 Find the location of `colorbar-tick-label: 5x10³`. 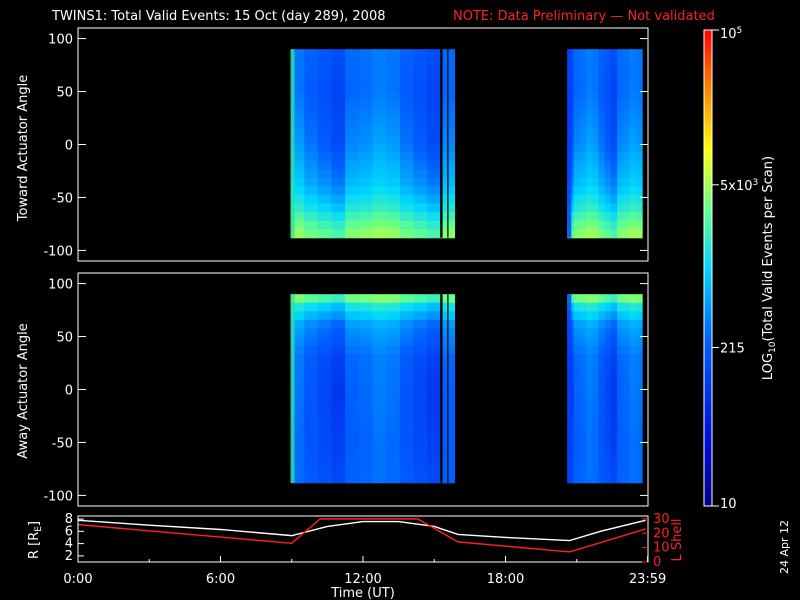

colorbar-tick-label: 5x10³ is located at coordinates (739, 186).